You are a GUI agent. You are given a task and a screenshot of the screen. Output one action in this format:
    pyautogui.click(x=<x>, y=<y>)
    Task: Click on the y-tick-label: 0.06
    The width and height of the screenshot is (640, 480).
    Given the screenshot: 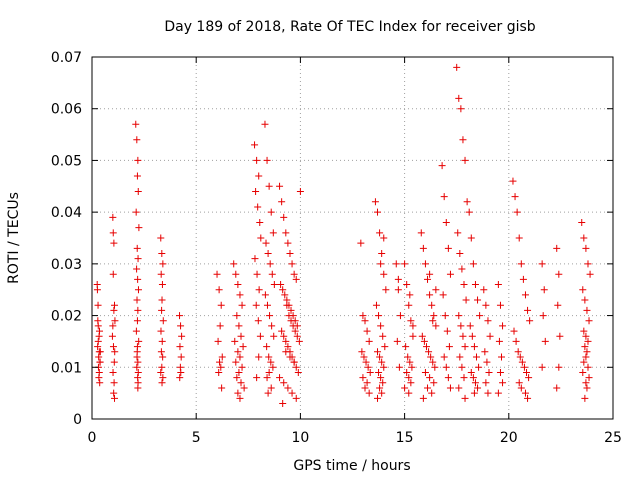 What is the action you would take?
    pyautogui.click(x=66, y=110)
    